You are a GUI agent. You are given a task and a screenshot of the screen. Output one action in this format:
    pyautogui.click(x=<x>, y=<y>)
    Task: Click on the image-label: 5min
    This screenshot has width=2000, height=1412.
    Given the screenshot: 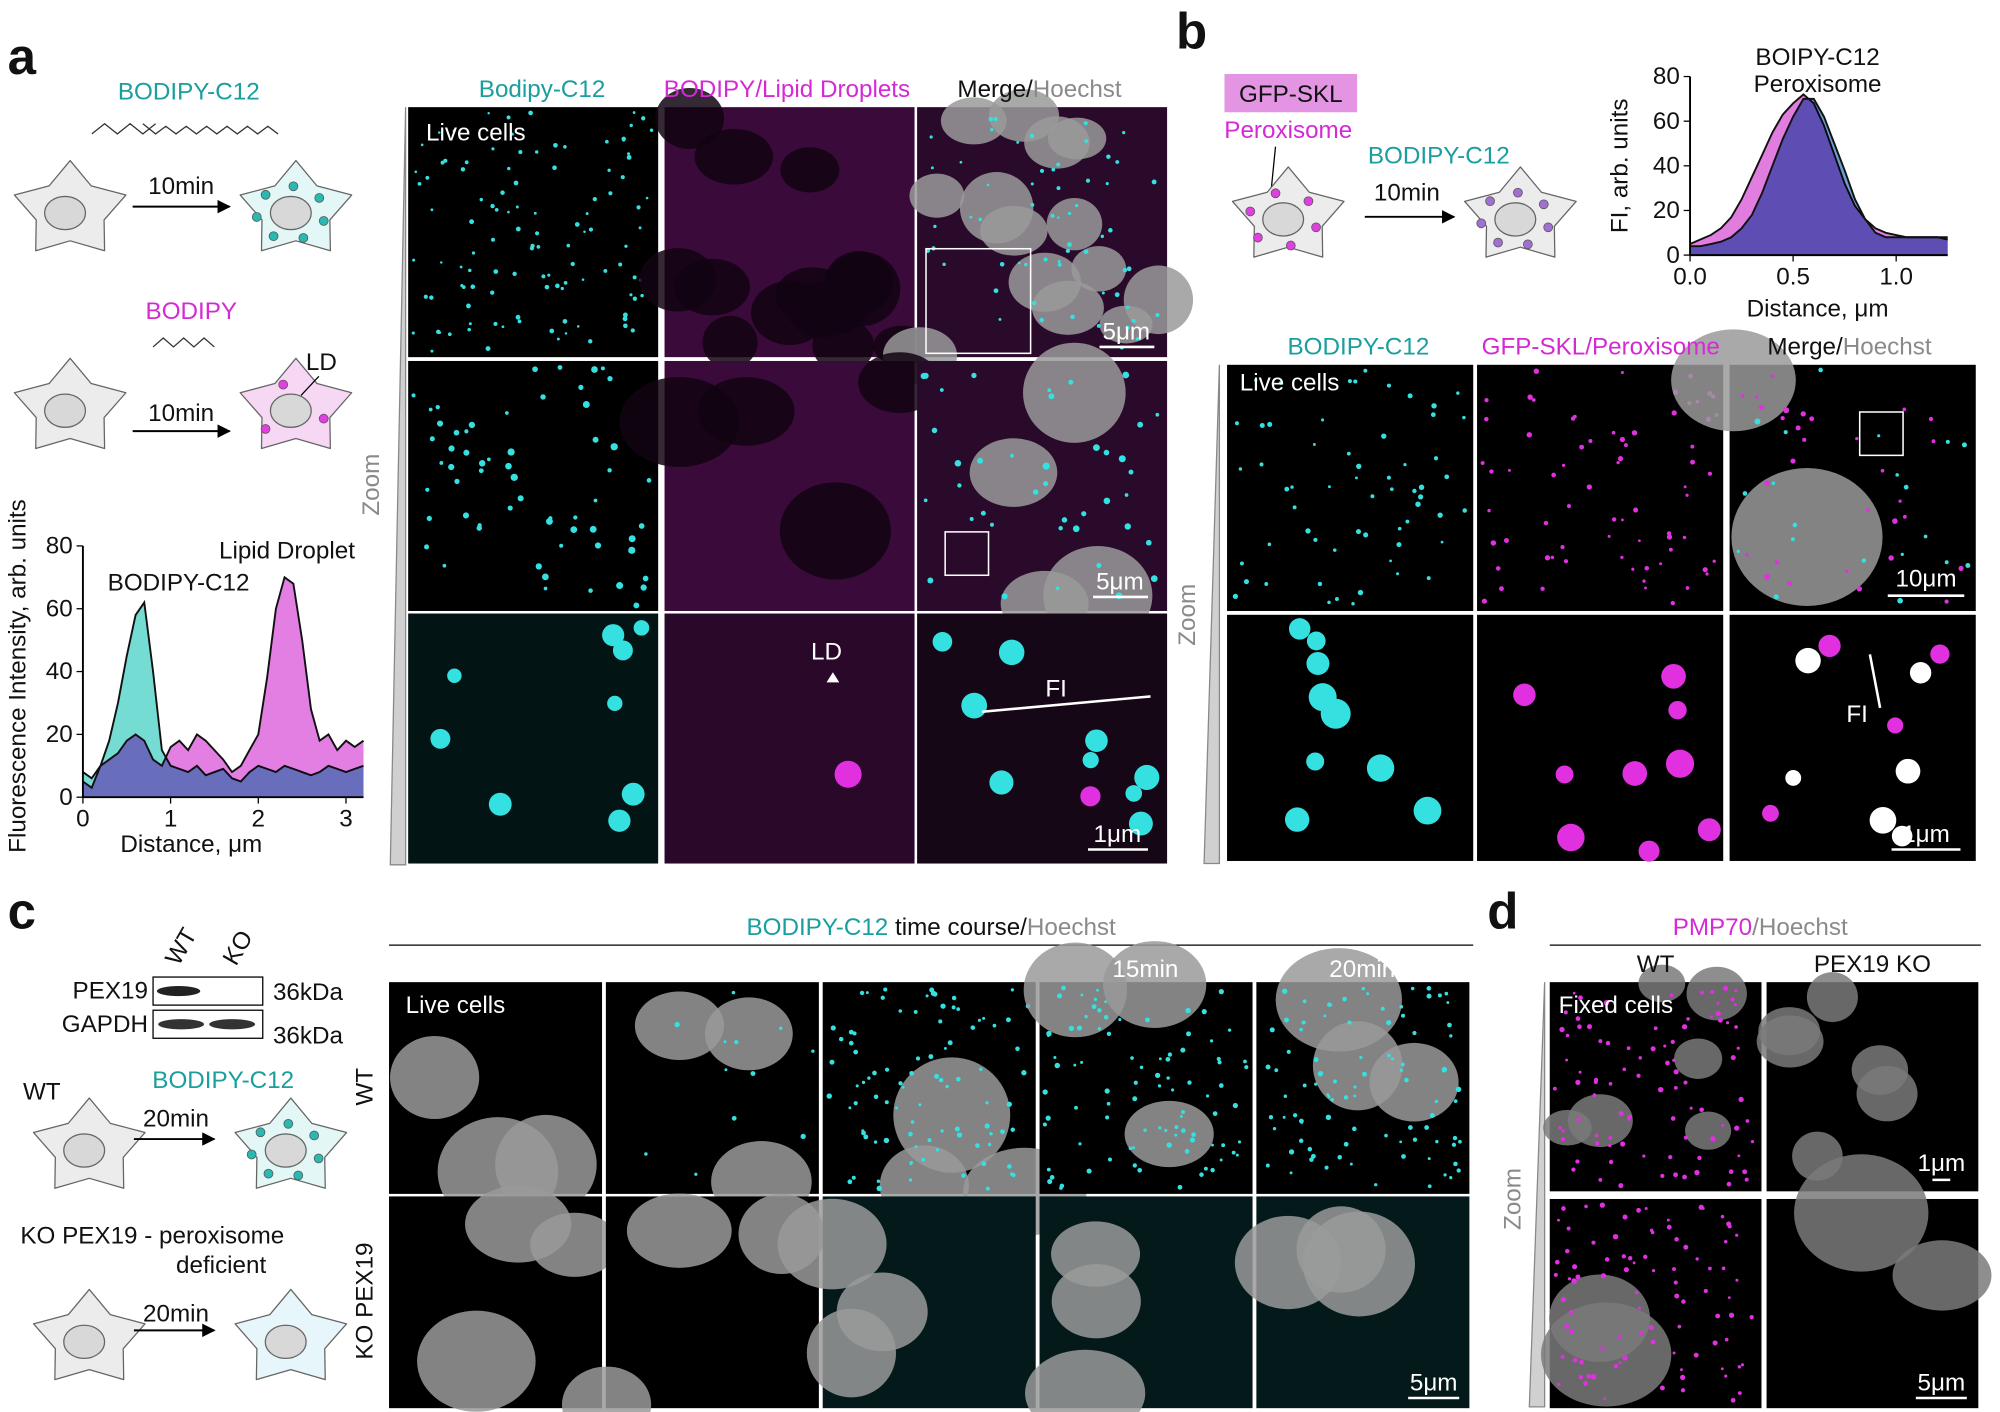 What is the action you would take?
    pyautogui.click(x=711, y=969)
    